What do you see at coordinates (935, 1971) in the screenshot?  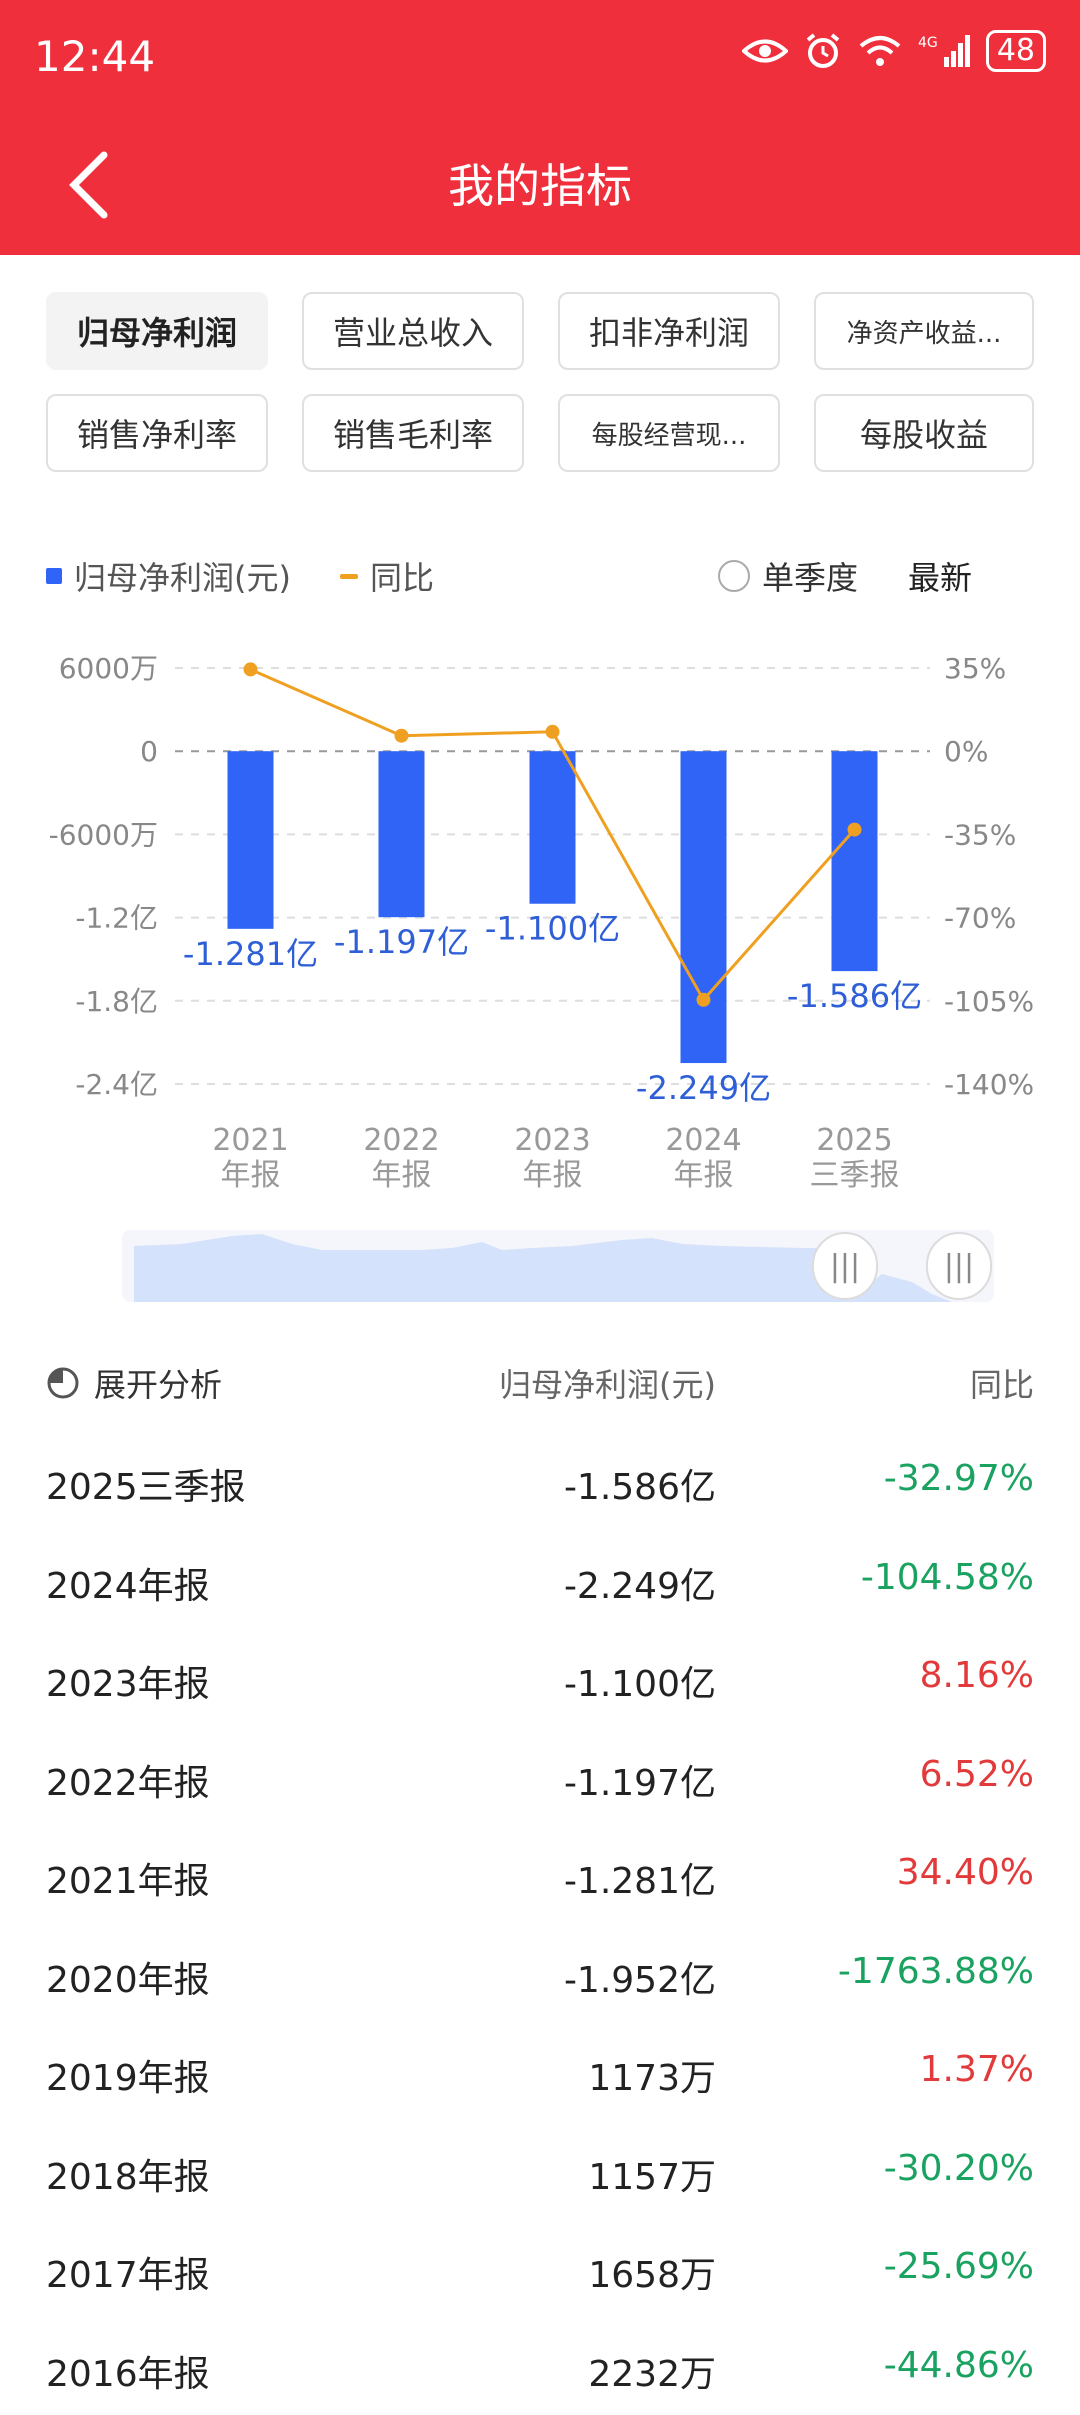 I see `row-yoy: -1763.88%` at bounding box center [935, 1971].